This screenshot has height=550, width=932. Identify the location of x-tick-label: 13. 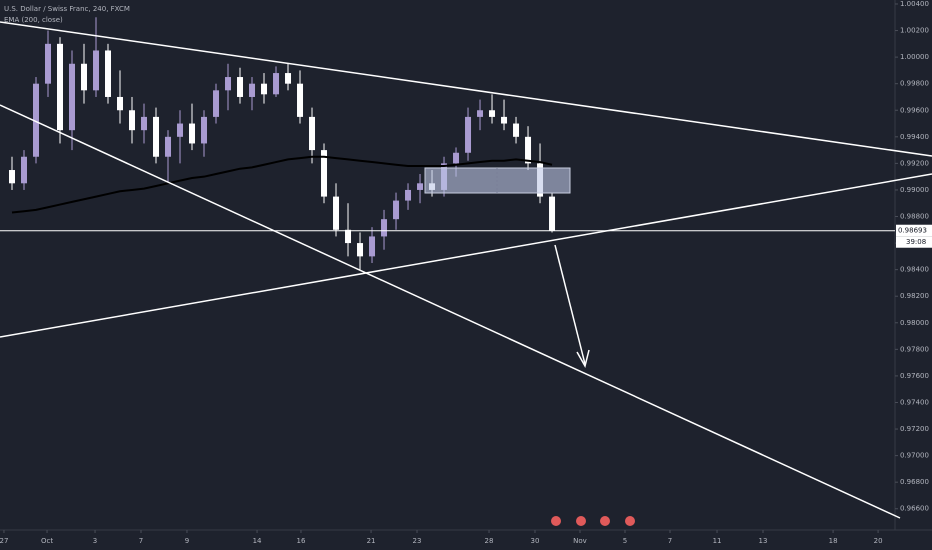
(763, 541).